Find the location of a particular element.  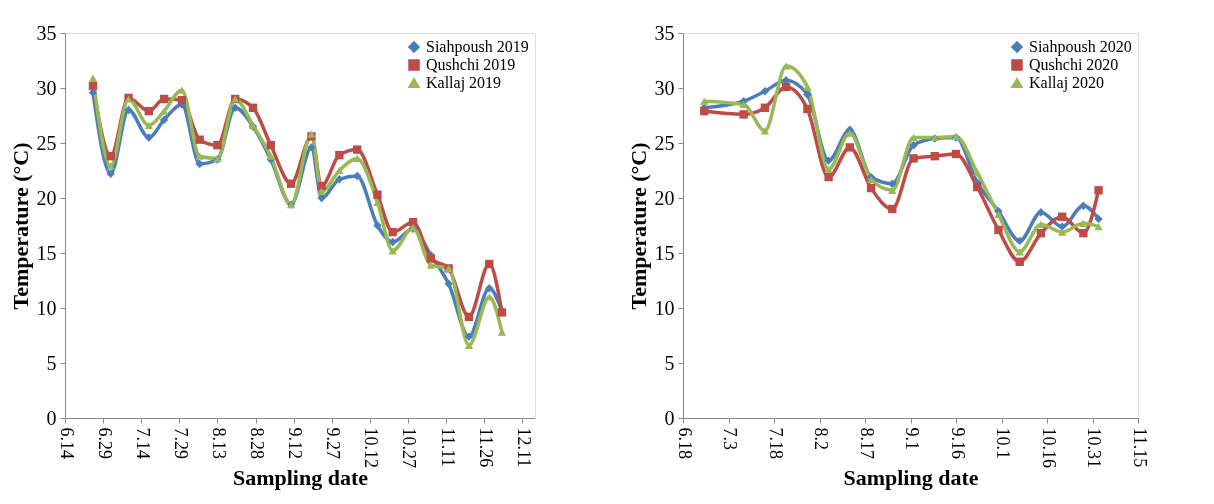

x-tick-label: 7.3 is located at coordinates (730, 438).